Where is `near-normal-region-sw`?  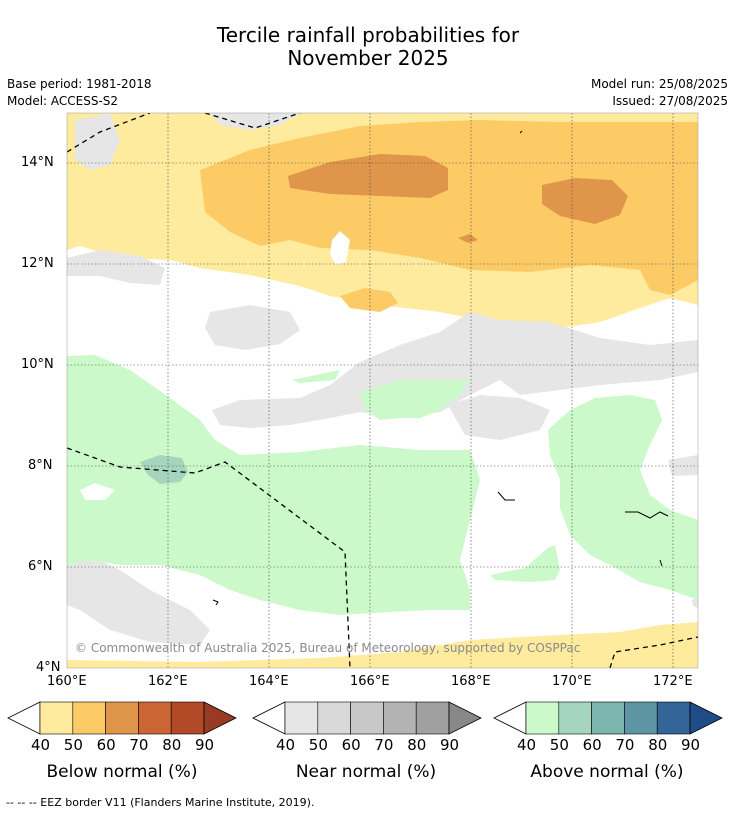 near-normal-region-sw is located at coordinates (138, 601).